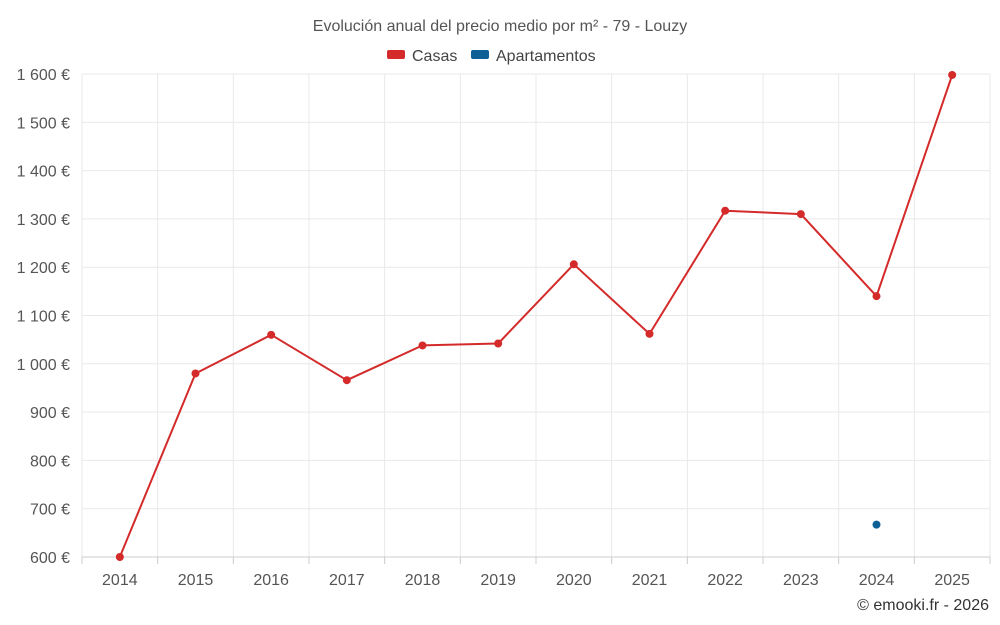 This screenshot has width=1000, height=625. Describe the element at coordinates (347, 580) in the screenshot. I see `x-tick-label: 2017` at that location.